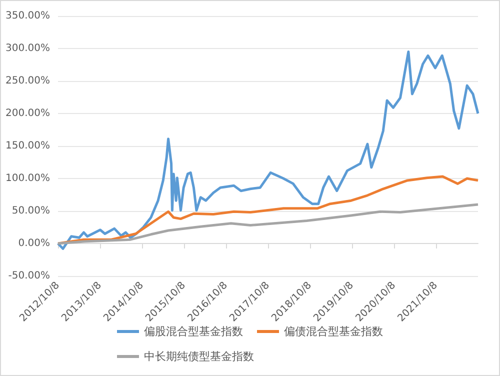 This screenshot has height=376, width=500. Describe the element at coordinates (29, 276) in the screenshot. I see `y-tick-label: -50.00%` at that location.